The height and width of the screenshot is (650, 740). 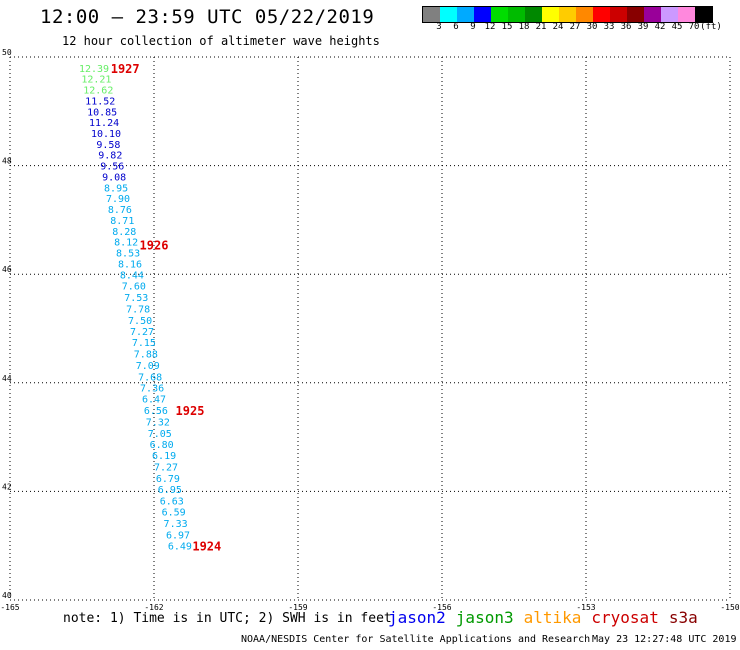 I want to click on swh-data-label: 6.47, so click(x=154, y=400).